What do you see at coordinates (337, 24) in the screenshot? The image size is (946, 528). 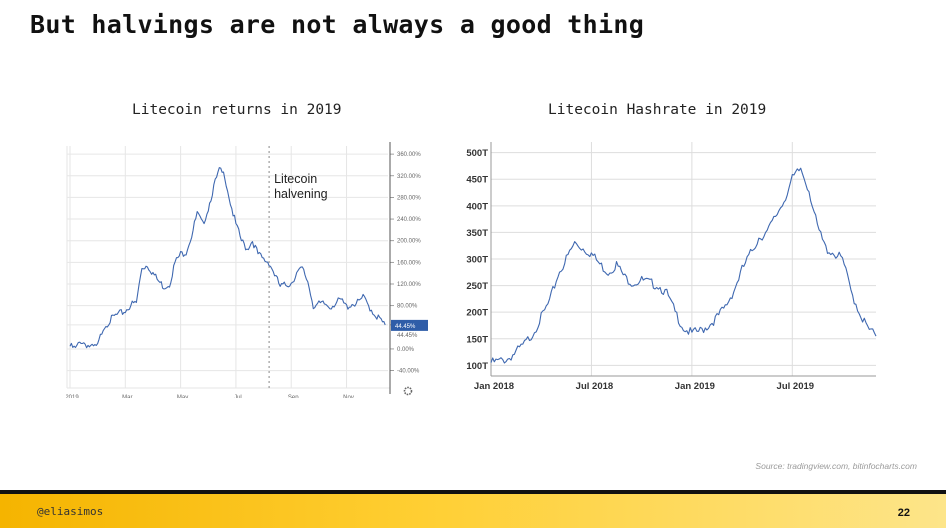 I see `slide-title: But halvings are not always a good thing` at bounding box center [337, 24].